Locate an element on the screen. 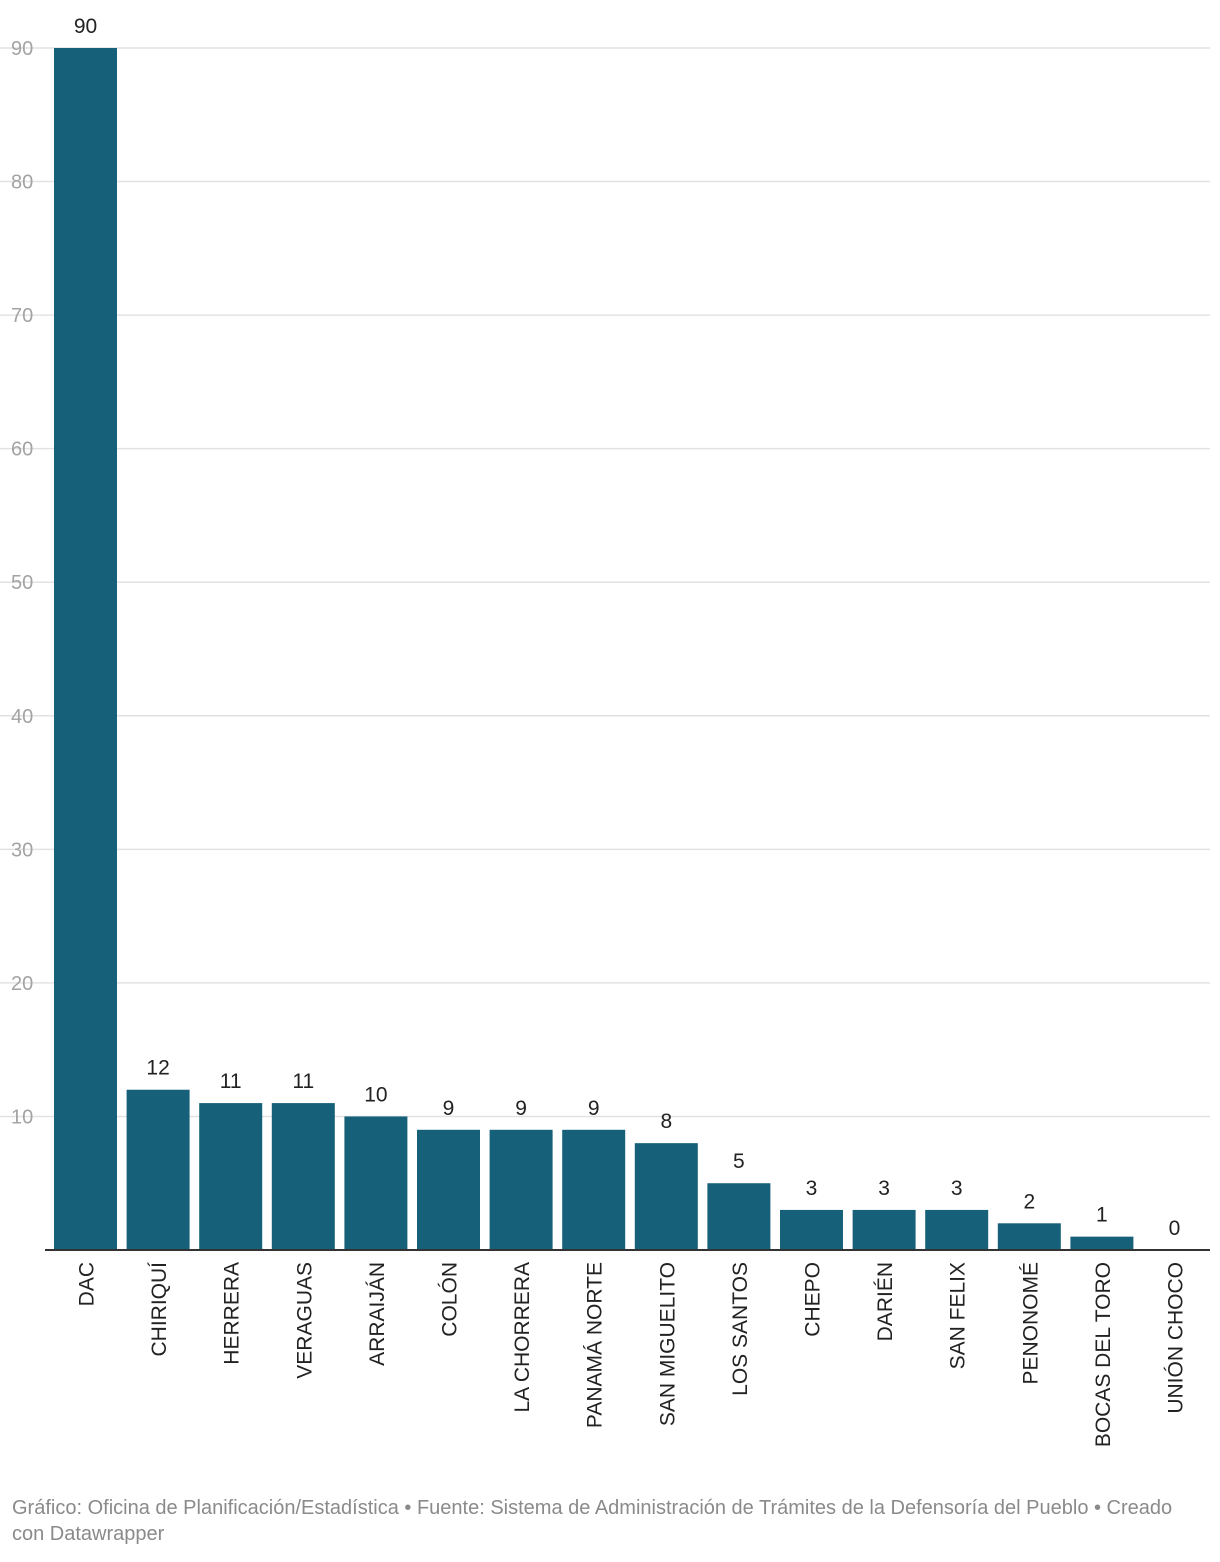 The height and width of the screenshot is (1562, 1220). y-tick-label: 40 is located at coordinates (22, 717).